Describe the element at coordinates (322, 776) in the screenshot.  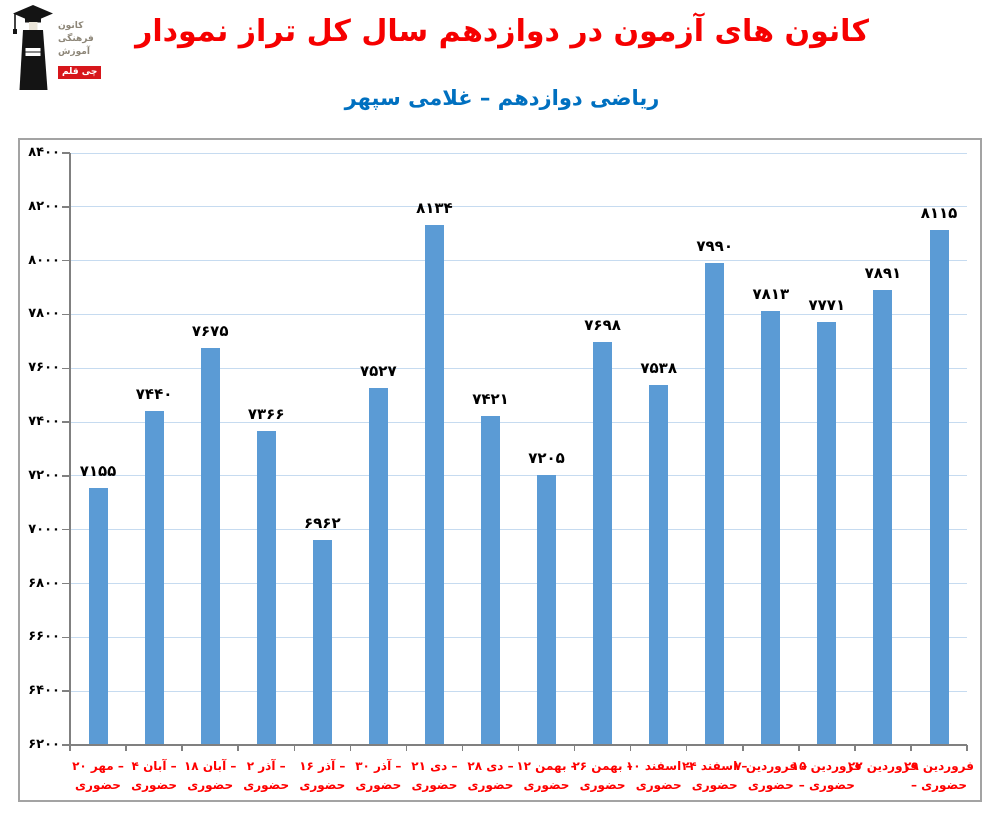
I see `x-axis-category-label: ۱۶ آذر – حضوری` at that location.